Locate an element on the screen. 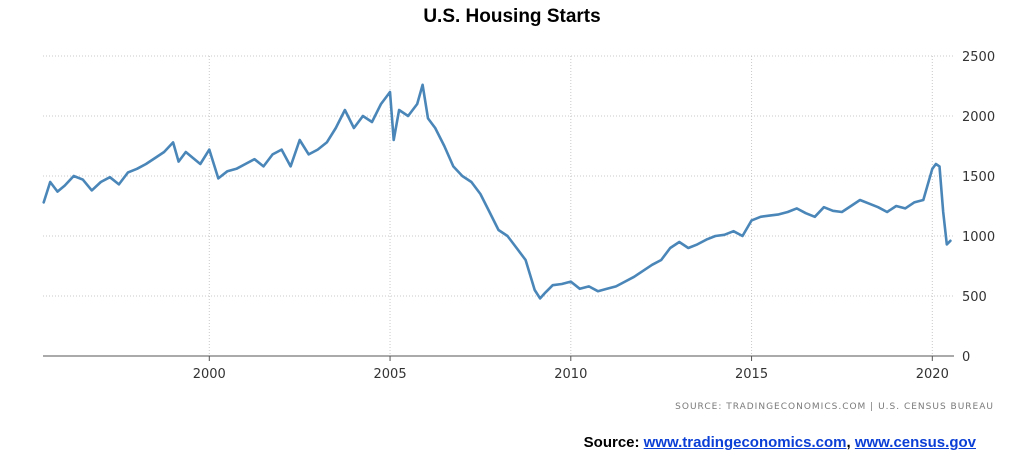 This screenshot has width=1024, height=469. y-tick-label: 1500 is located at coordinates (978, 177).